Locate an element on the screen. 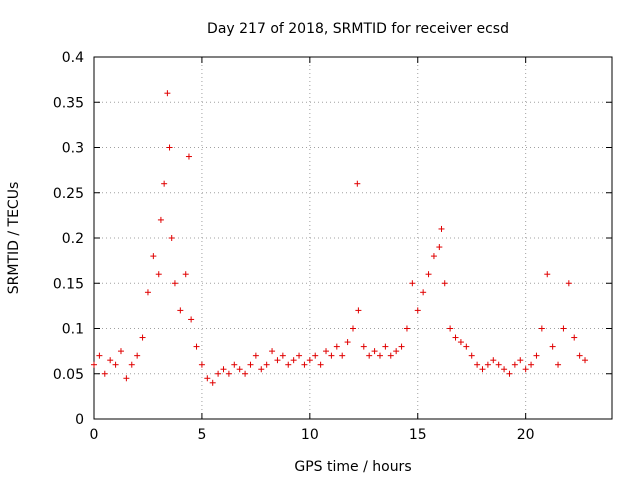  x-tick-label: 0 is located at coordinates (94, 435).